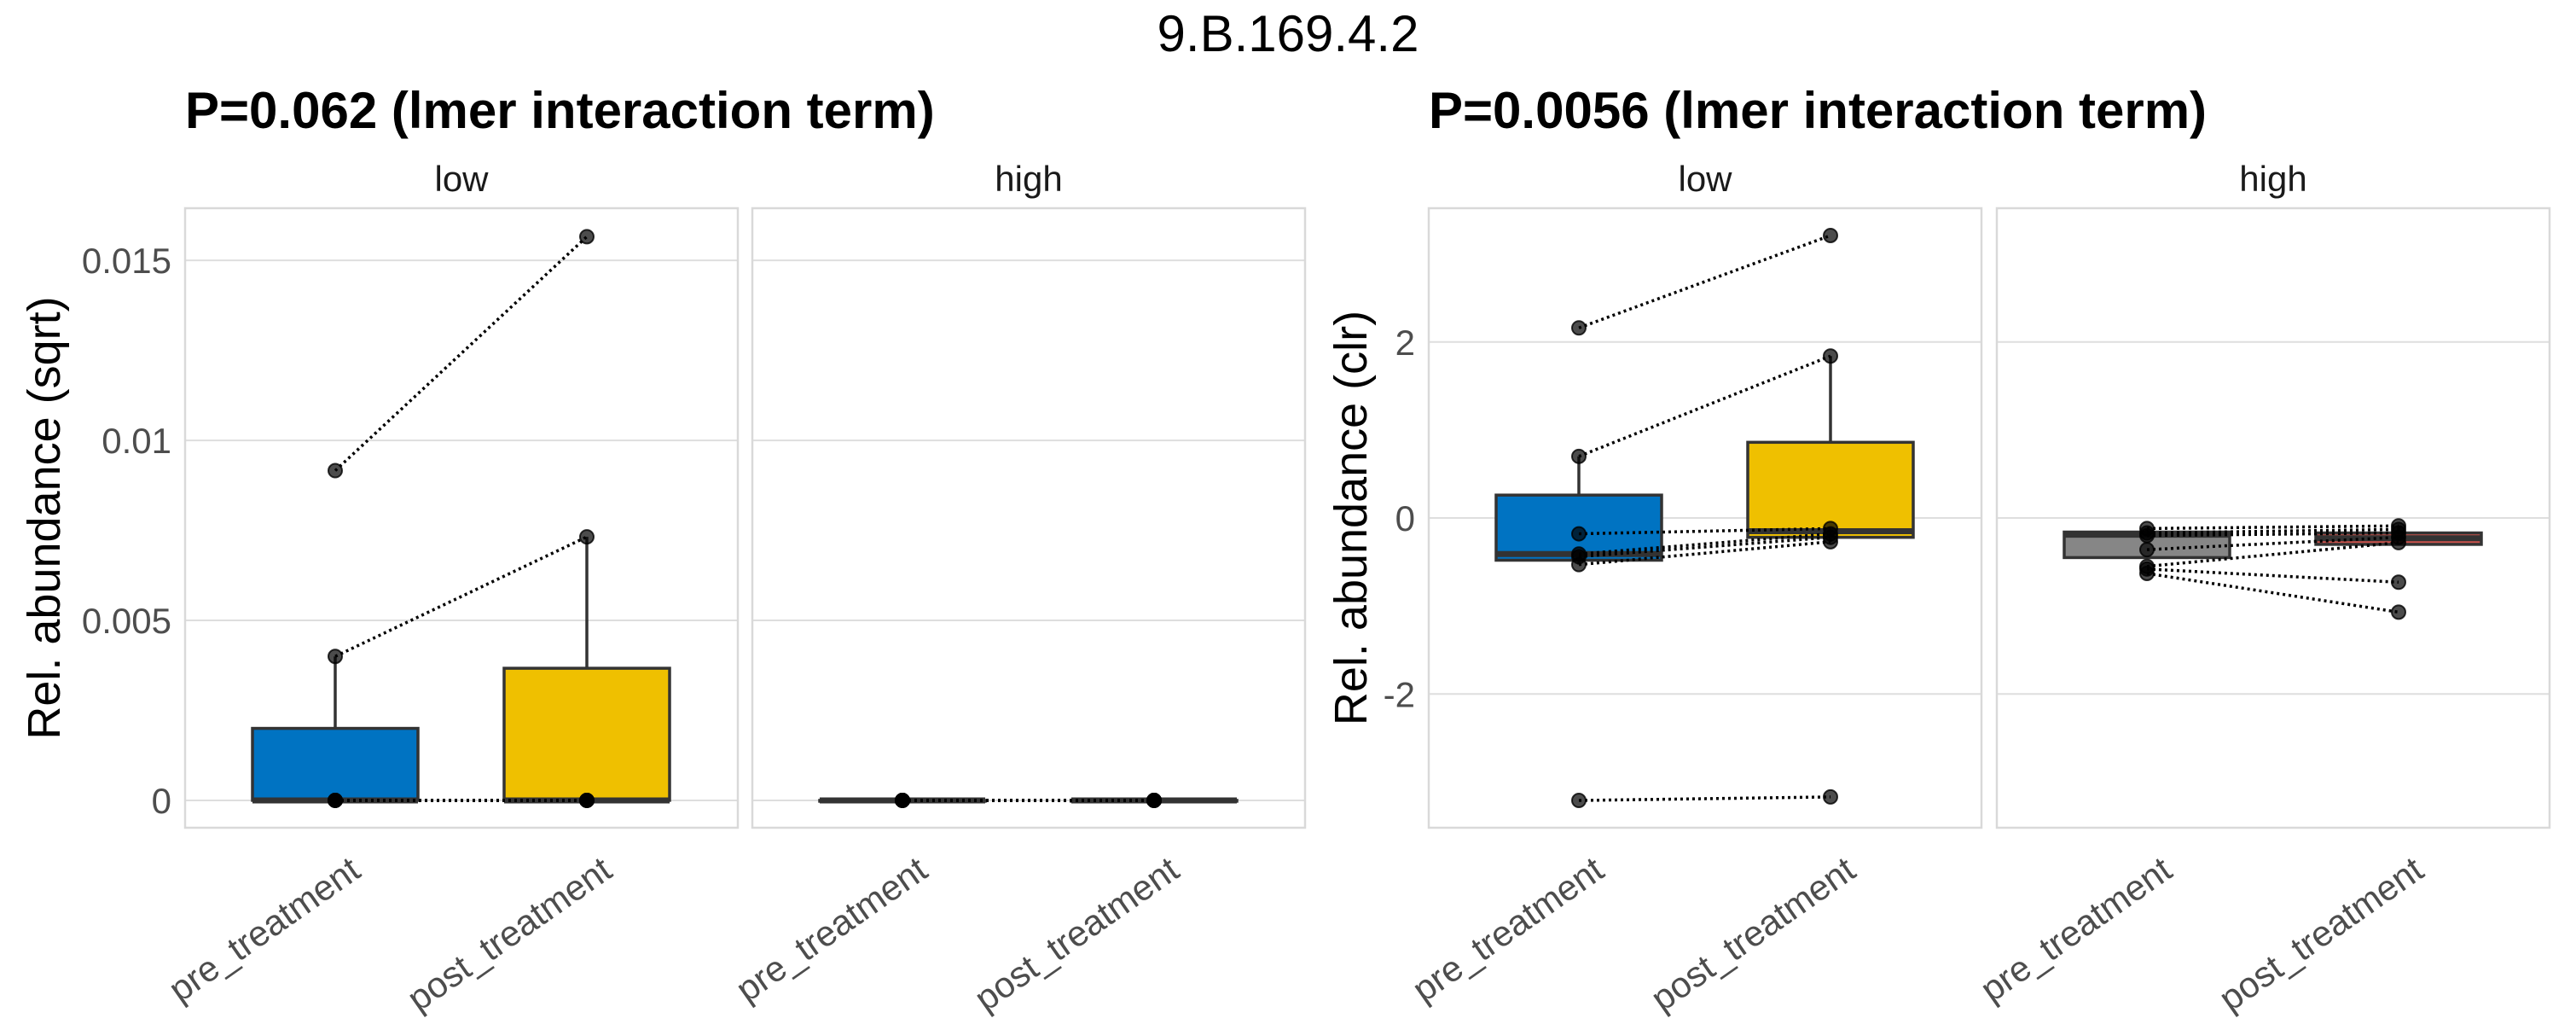 This screenshot has height=1024, width=2576. I want to click on y-tick-label: -2, so click(1399, 694).